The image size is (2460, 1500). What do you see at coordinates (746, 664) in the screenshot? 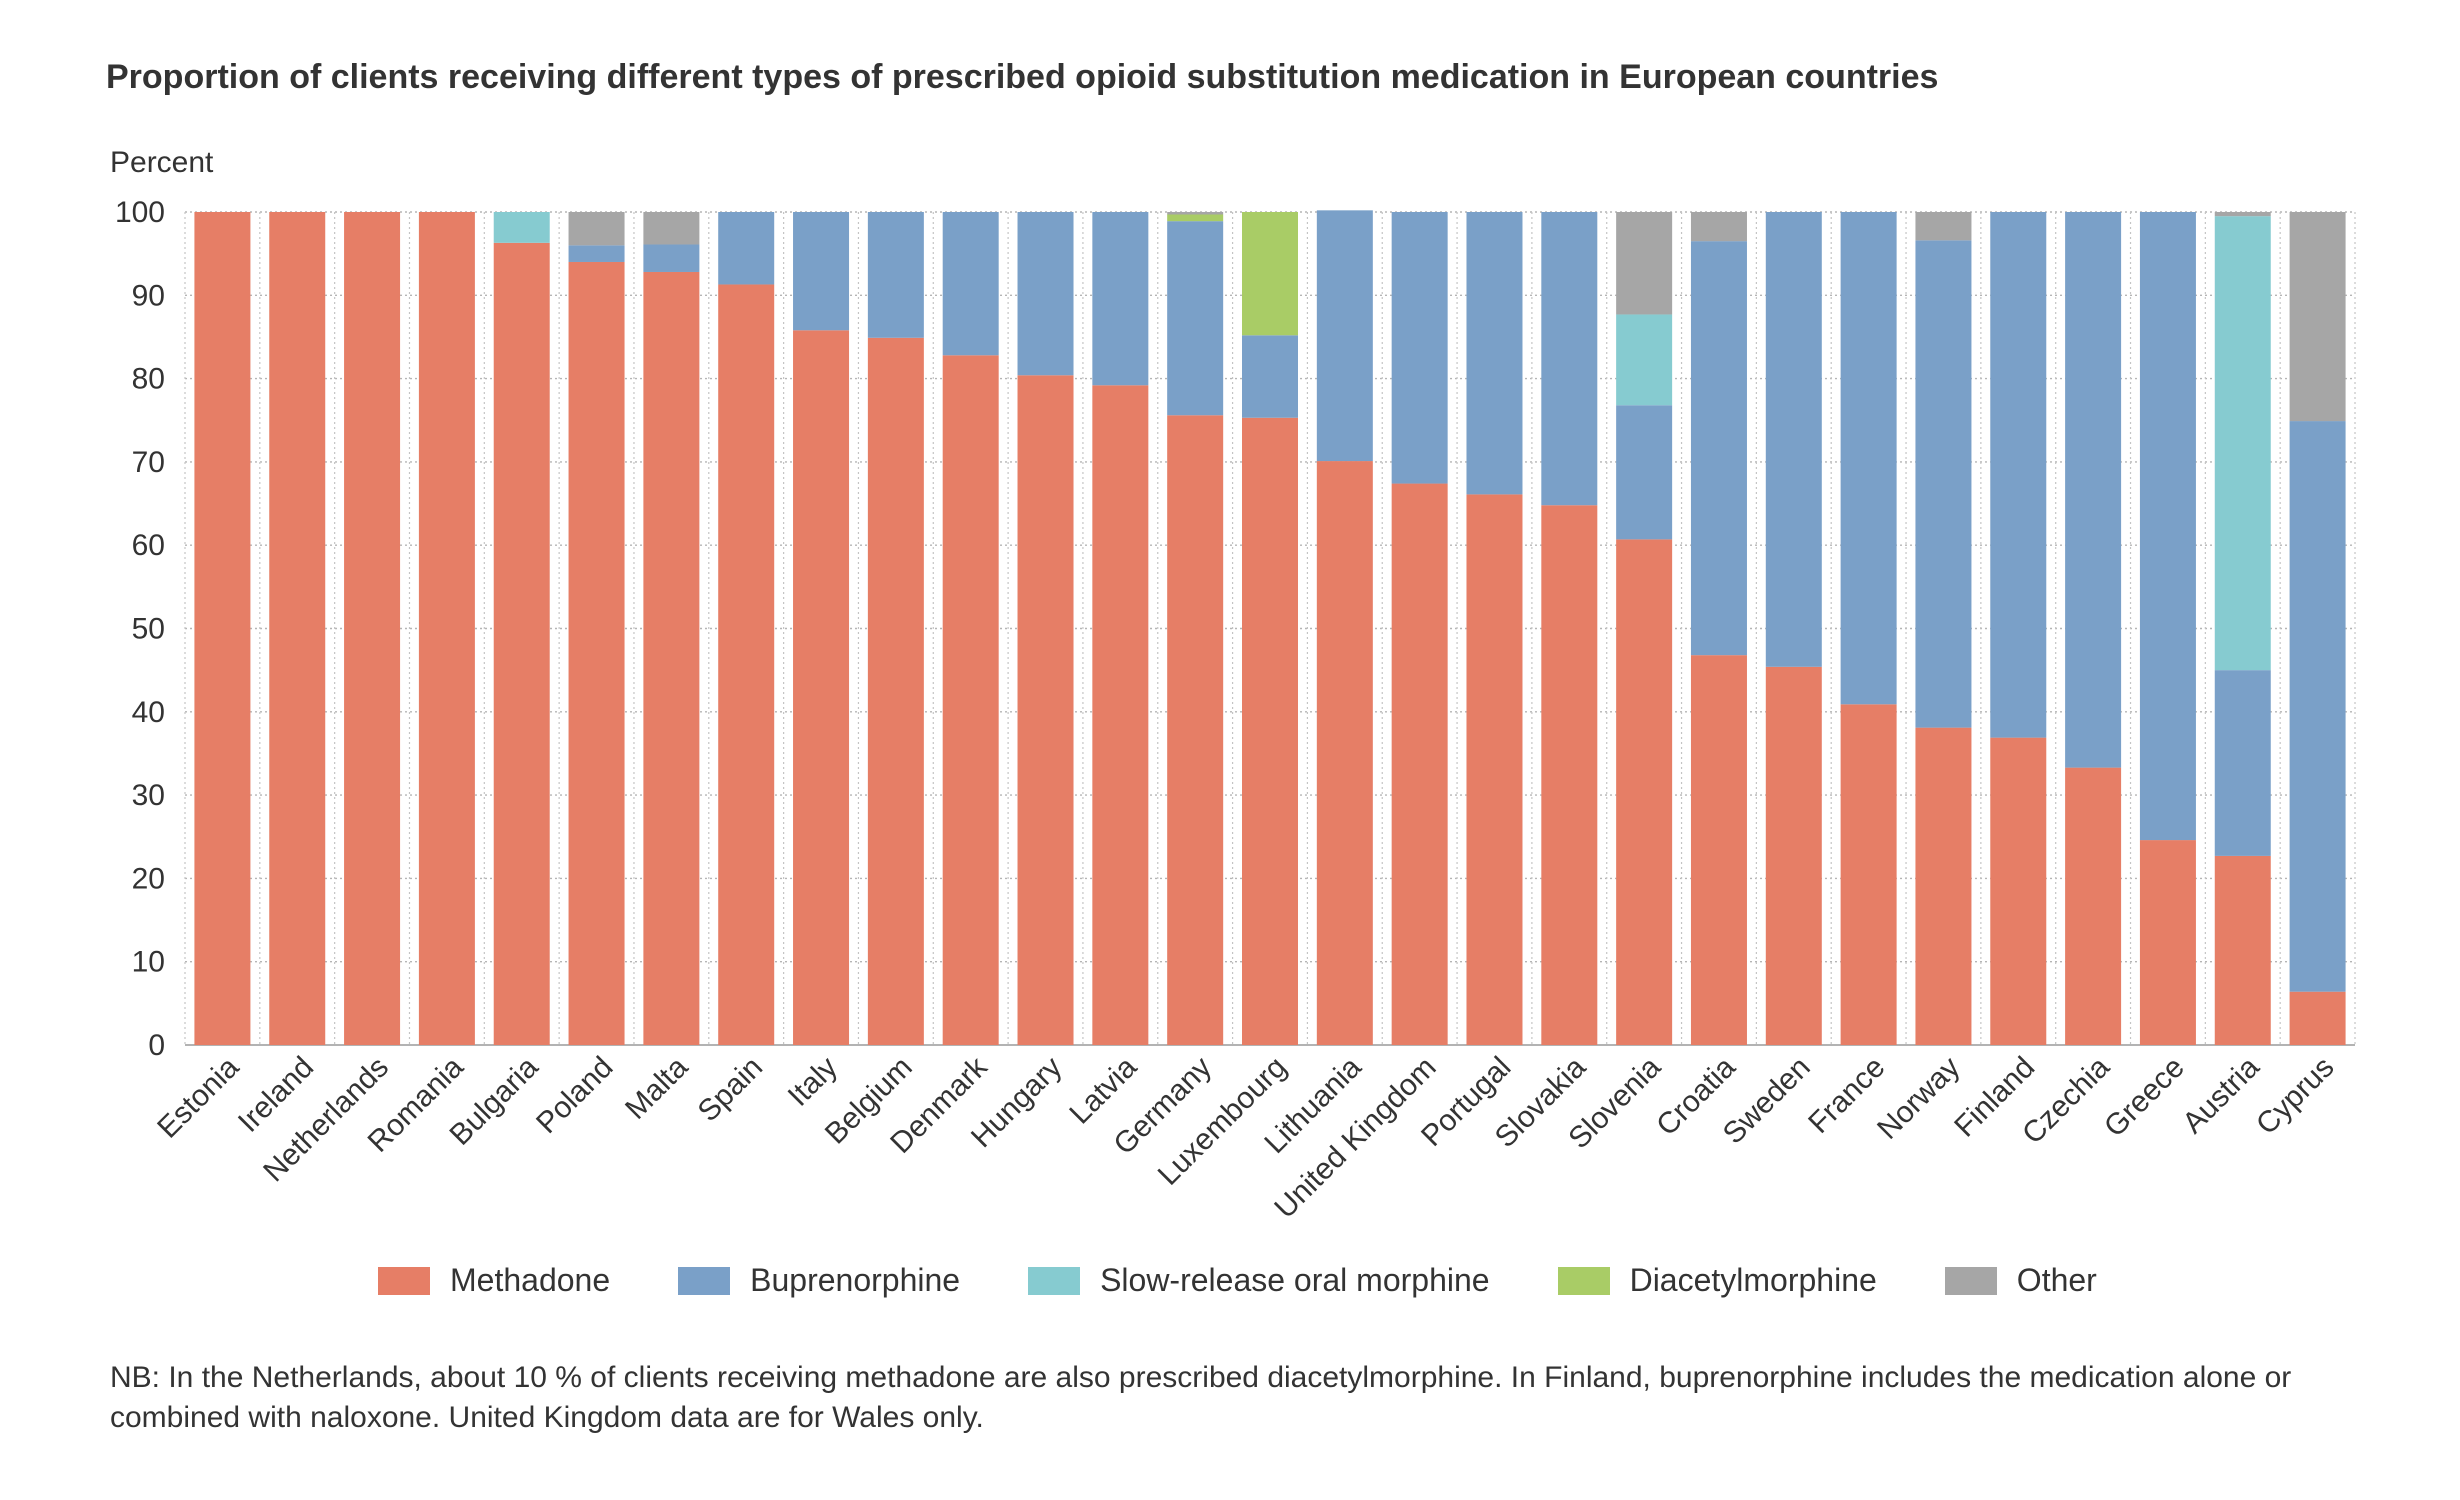
I see `bar-methadone-spain` at bounding box center [746, 664].